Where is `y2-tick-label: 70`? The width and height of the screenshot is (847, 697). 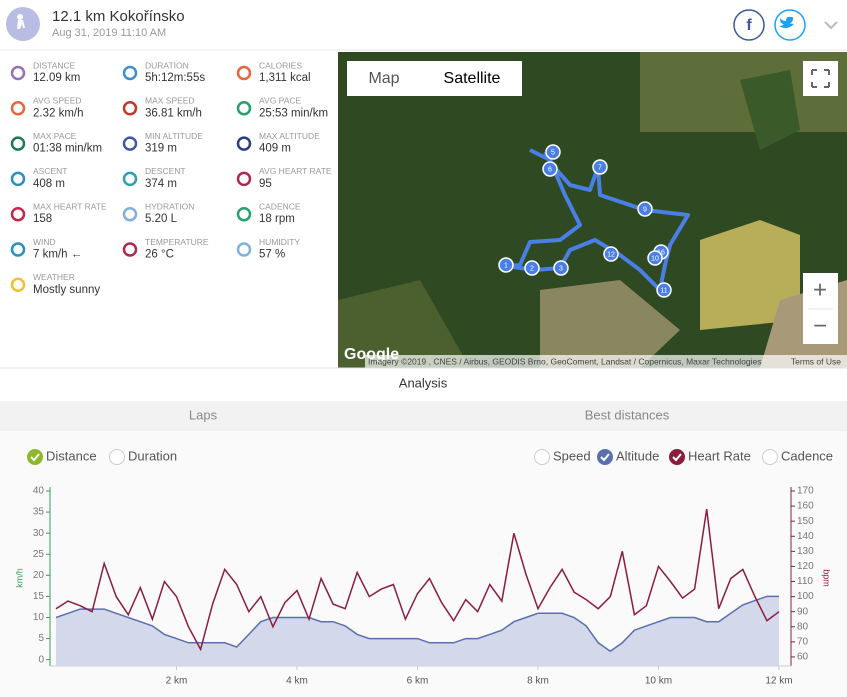 y2-tick-label: 70 is located at coordinates (803, 642).